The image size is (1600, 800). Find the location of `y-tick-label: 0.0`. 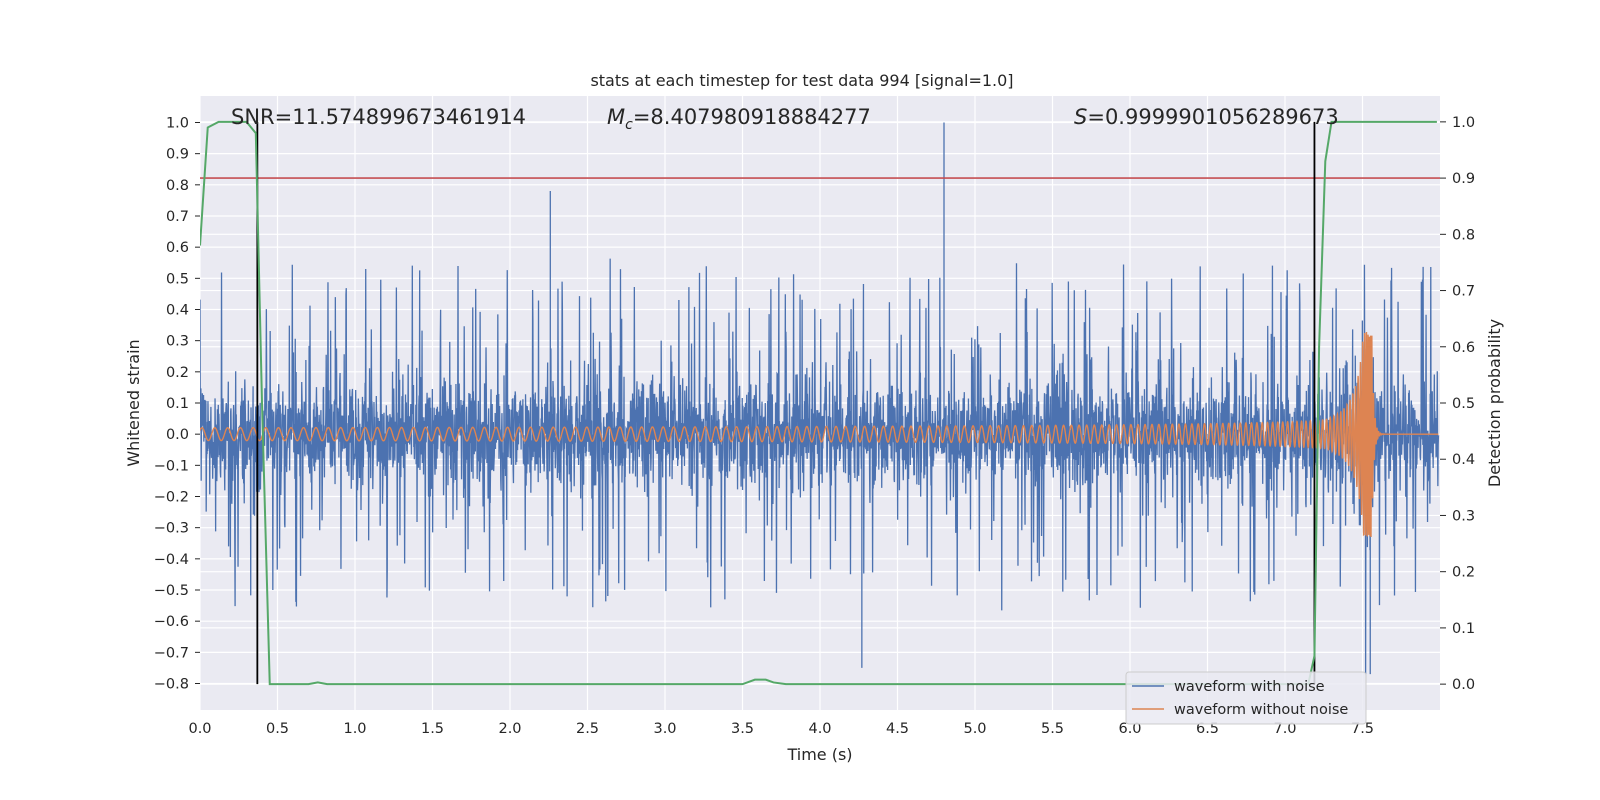

y-tick-label: 0.0 is located at coordinates (177, 435).